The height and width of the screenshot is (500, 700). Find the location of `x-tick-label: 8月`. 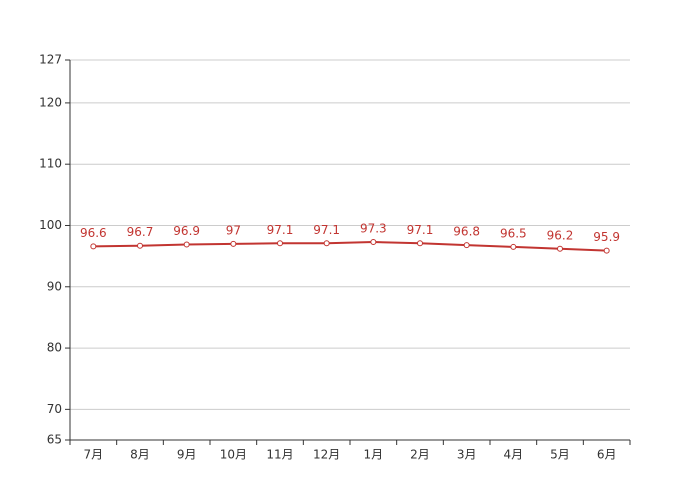

x-tick-label: 8月 is located at coordinates (140, 455).